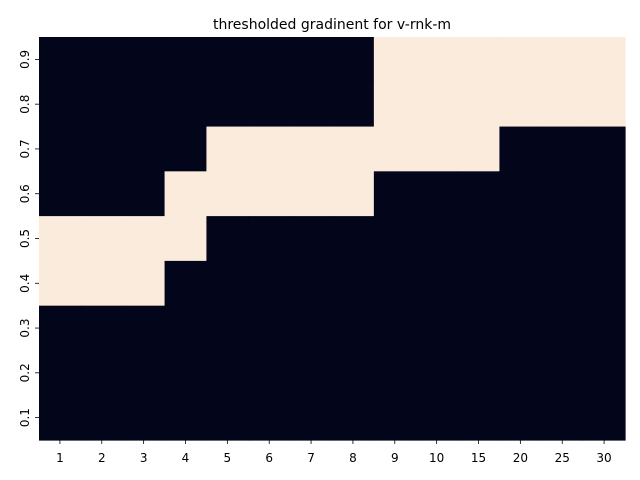  What do you see at coordinates (228, 458) in the screenshot?
I see `x-tick-label: 5` at bounding box center [228, 458].